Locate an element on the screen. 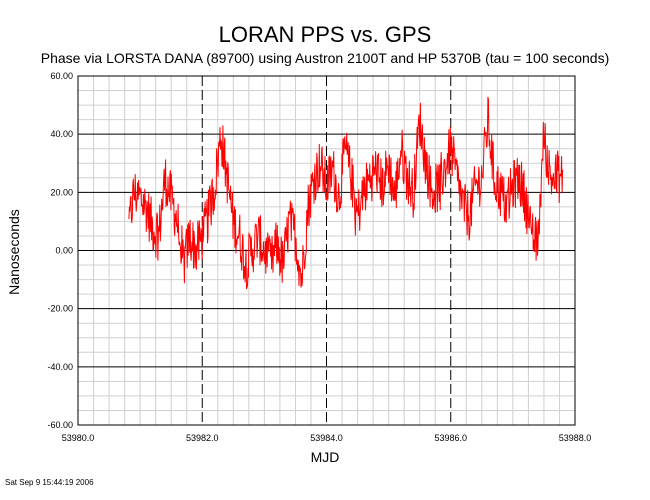 This screenshot has height=500, width=650. x-axis-label: MJD is located at coordinates (325, 457).